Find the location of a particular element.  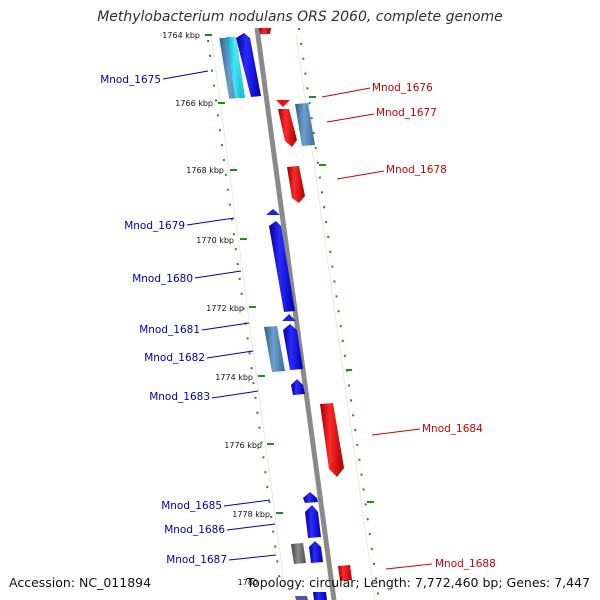

outer-track-right is located at coordinates (339, 313).